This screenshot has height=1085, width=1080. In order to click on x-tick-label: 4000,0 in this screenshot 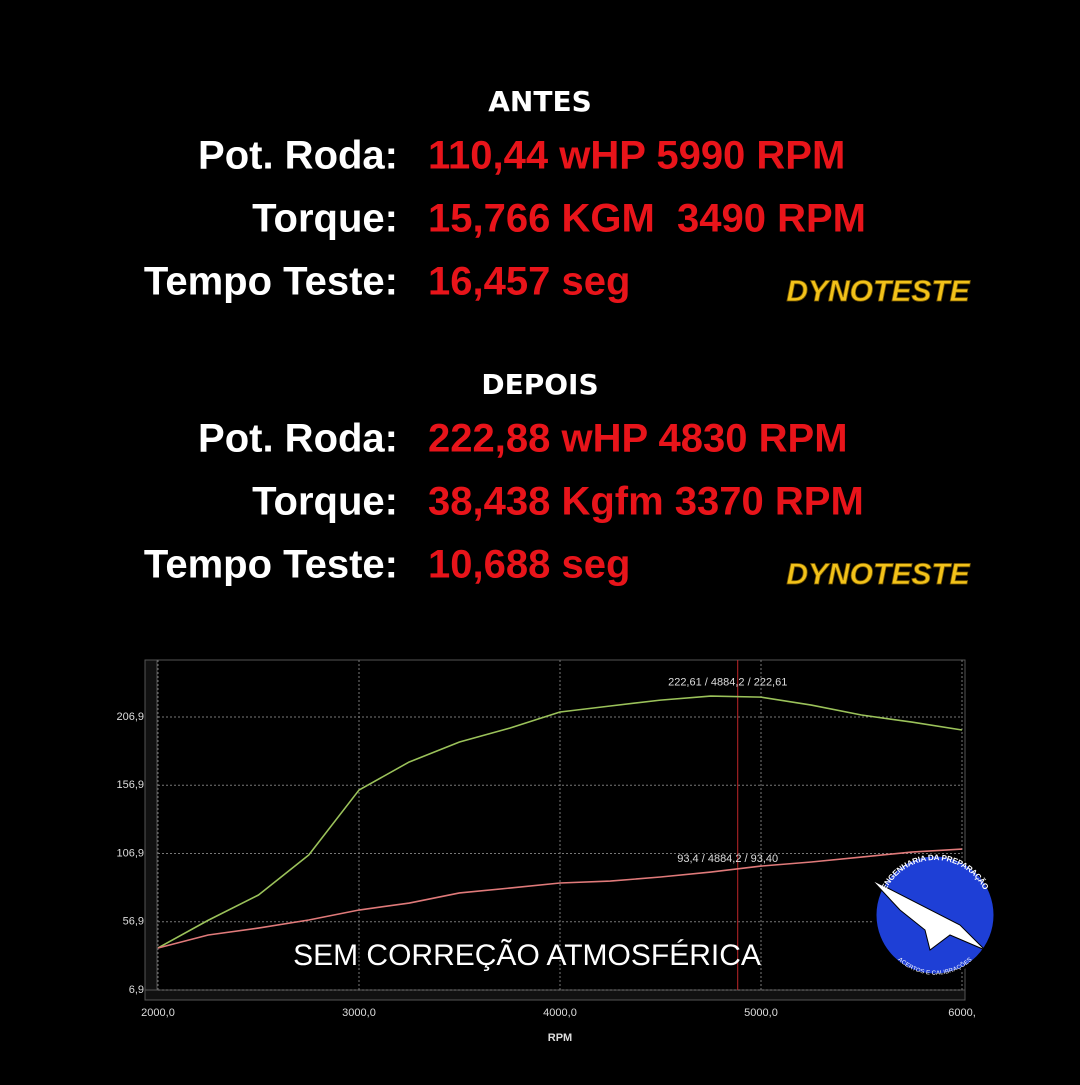, I will do `click(560, 1013)`.